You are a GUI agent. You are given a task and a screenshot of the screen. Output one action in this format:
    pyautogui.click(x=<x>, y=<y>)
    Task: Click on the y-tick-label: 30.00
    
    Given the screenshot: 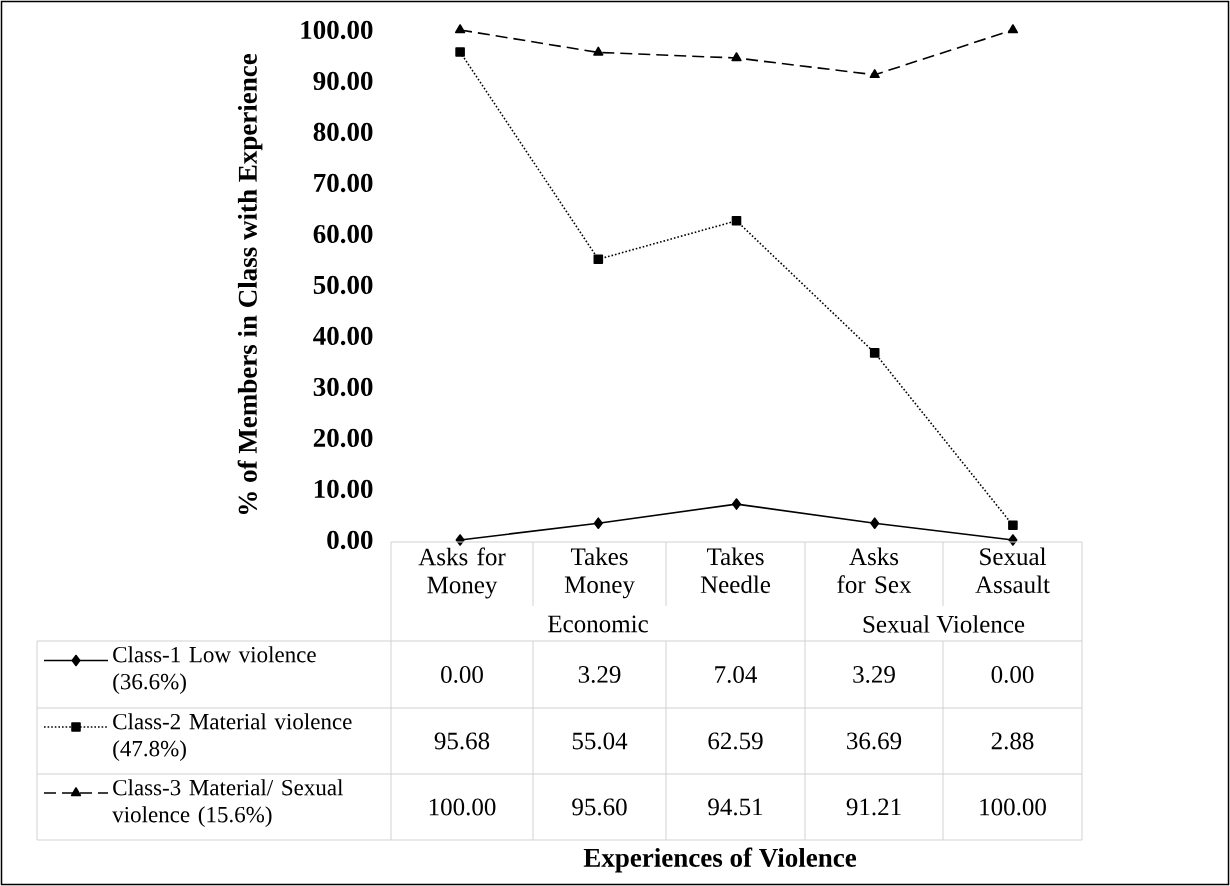 What is the action you would take?
    pyautogui.click(x=343, y=387)
    